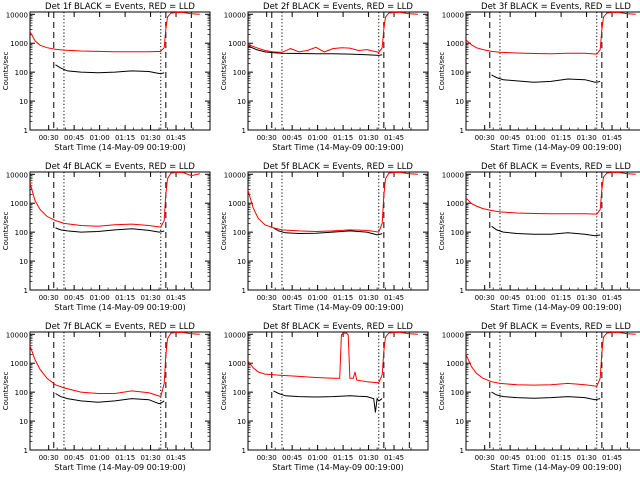 The width and height of the screenshot is (640, 480). Describe the element at coordinates (338, 327) in the screenshot. I see `panel-title: Det 8f BLACK = Events, RED = LLD` at that location.